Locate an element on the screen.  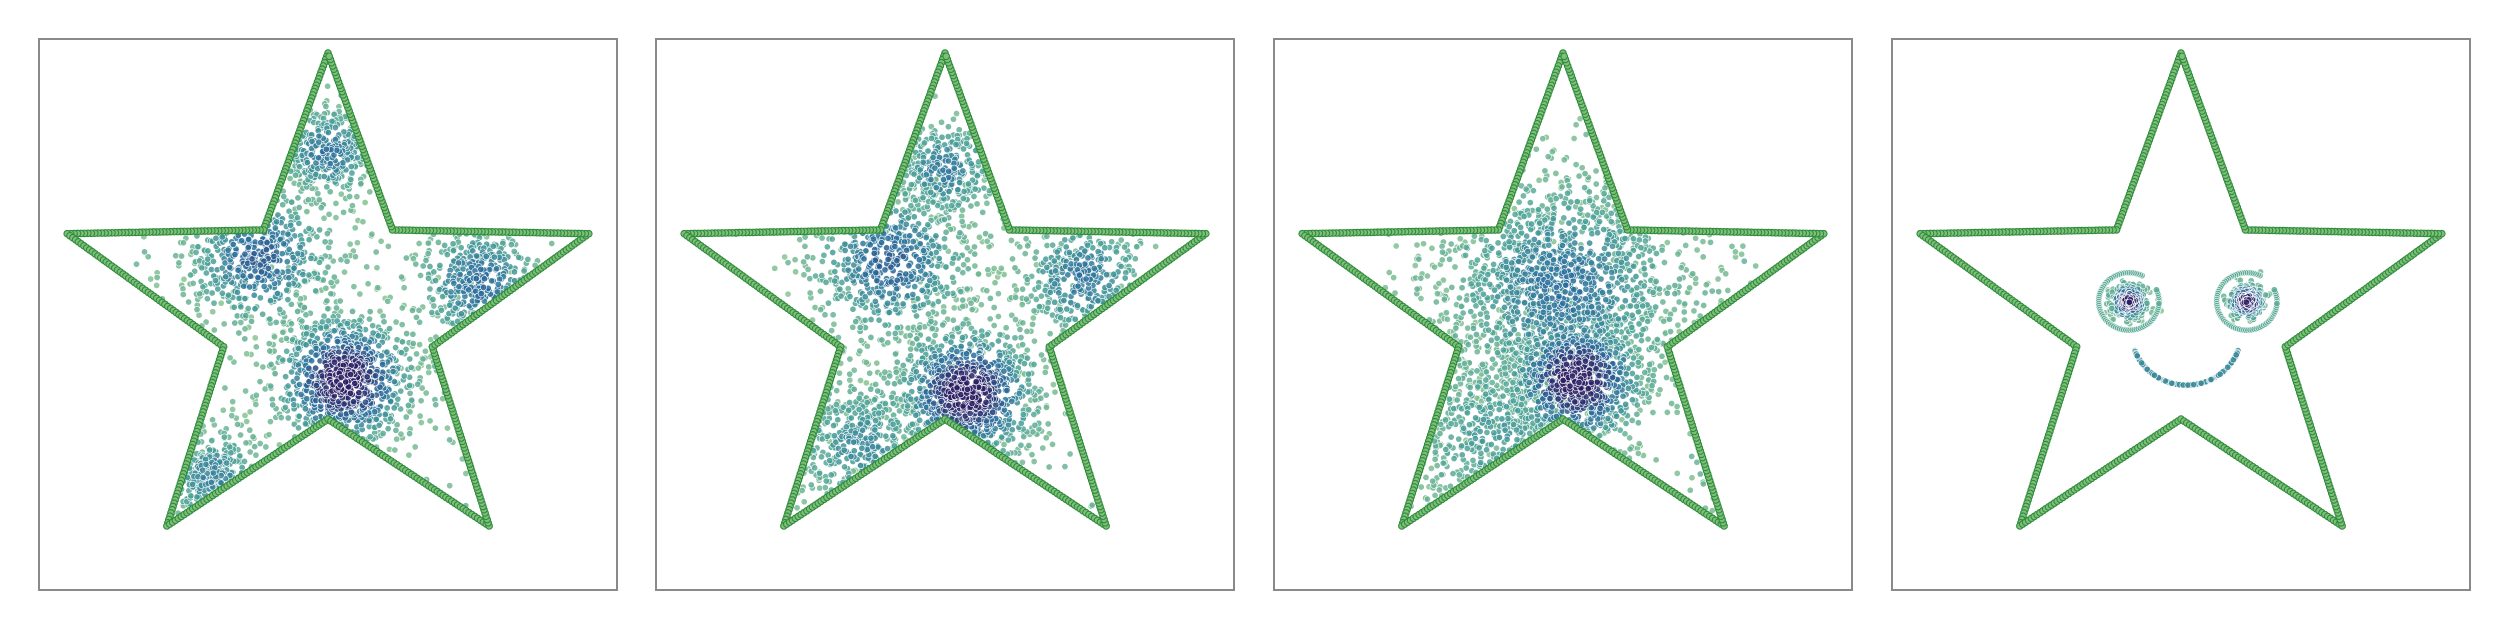
scatter-points is located at coordinates (346, 299).